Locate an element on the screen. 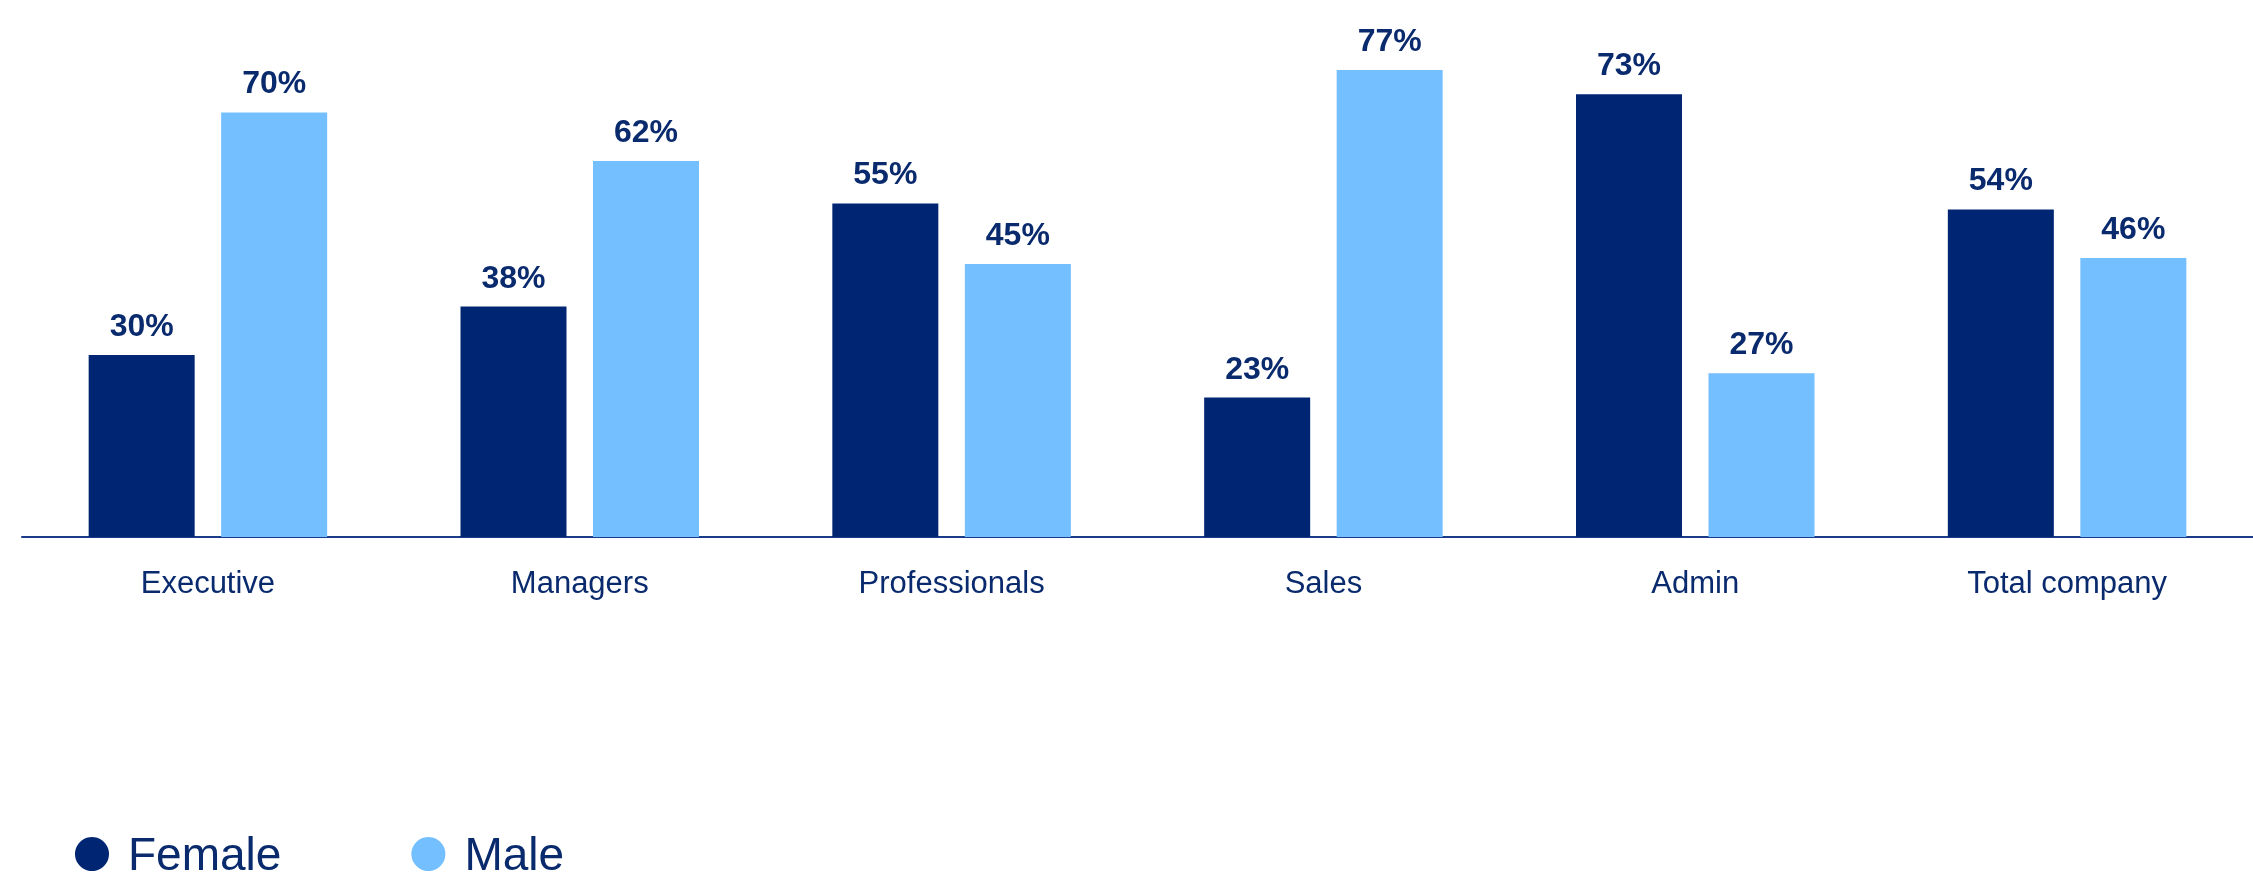 This screenshot has height=882, width=2253. data-label: 77% is located at coordinates (1389, 40).